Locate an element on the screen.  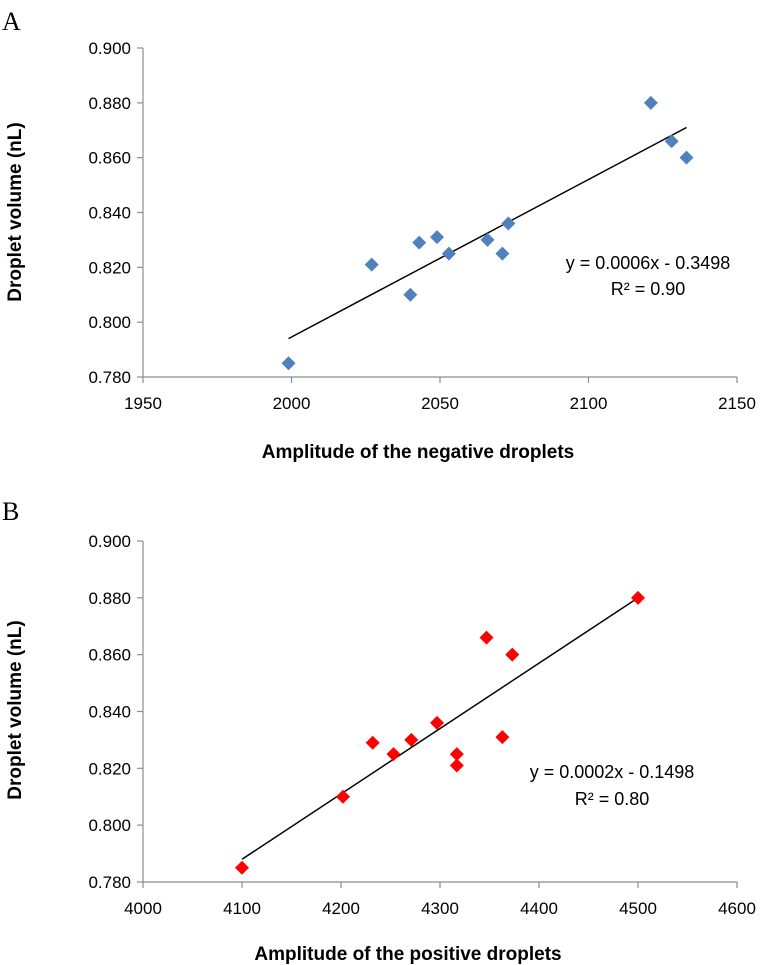
panel-b-y-ticks: 0.780 0.800 0.820 0.840 0.860 0.880 0.900 is located at coordinates (115, 712).